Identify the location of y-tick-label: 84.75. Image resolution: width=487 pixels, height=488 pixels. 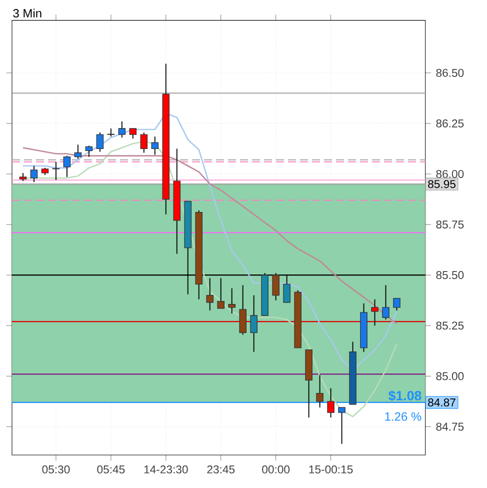
(450, 426).